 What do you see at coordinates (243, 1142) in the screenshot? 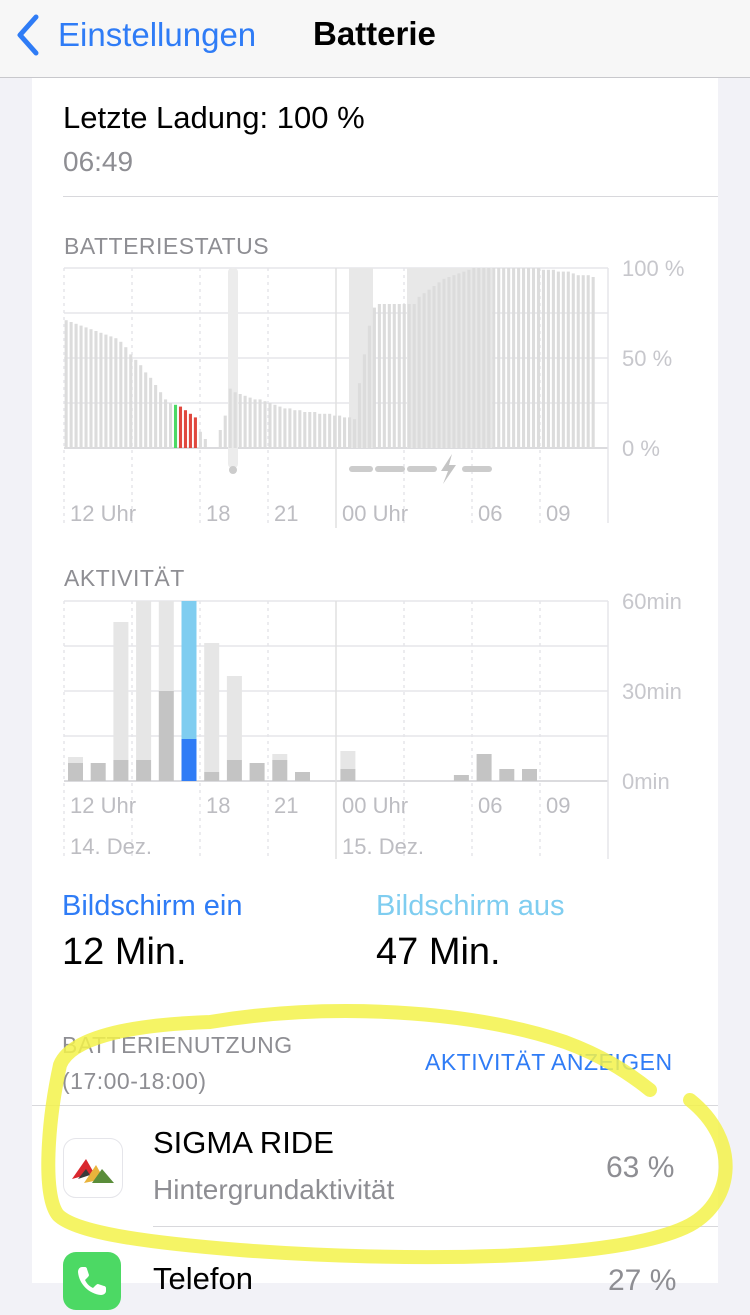
I see `app-name: SIGMA RIDE` at bounding box center [243, 1142].